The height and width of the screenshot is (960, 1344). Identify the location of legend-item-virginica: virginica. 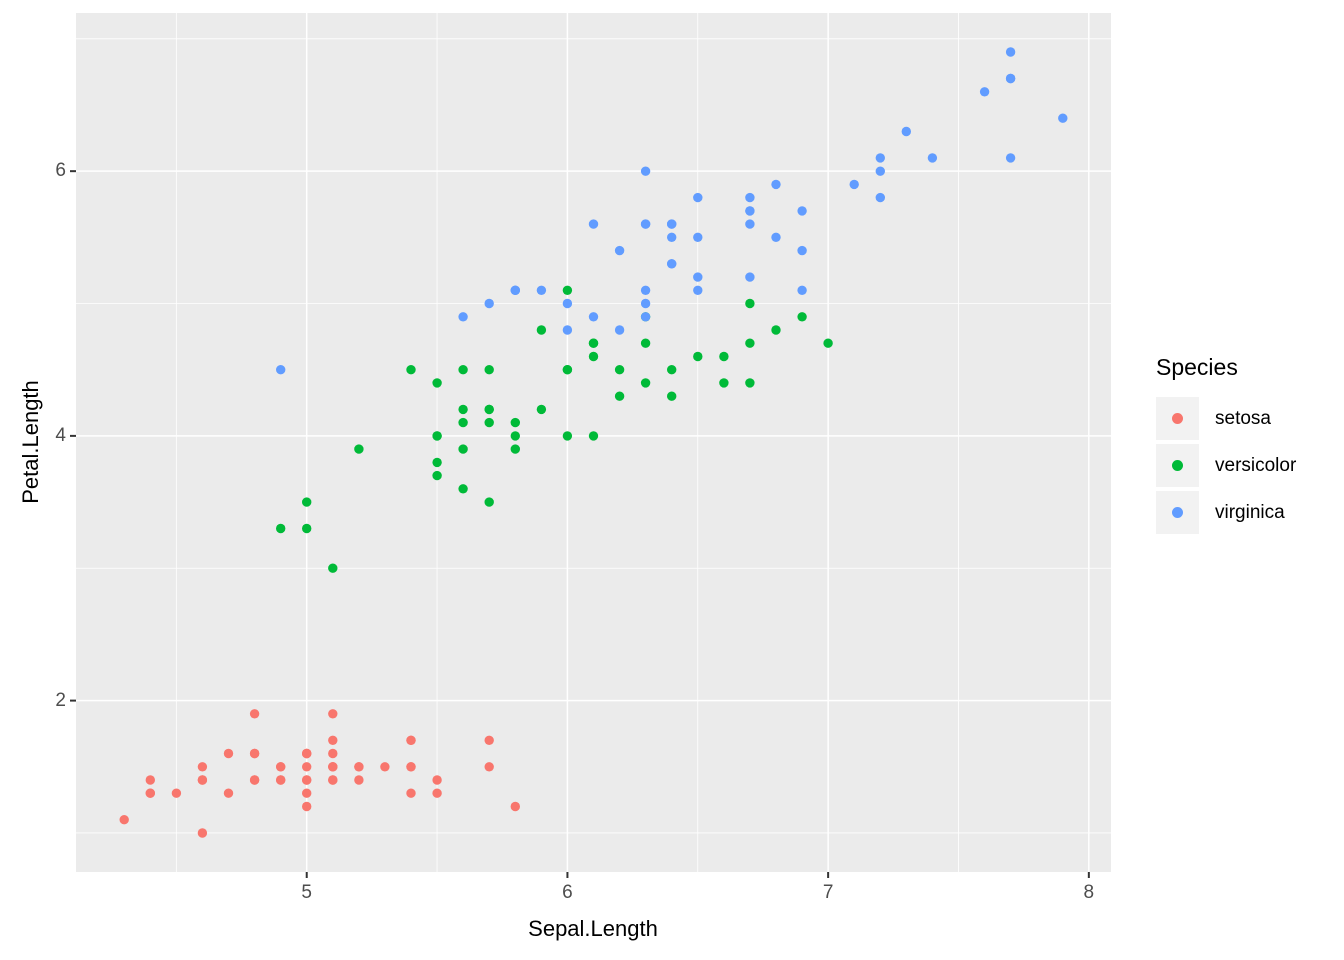
(1226, 512).